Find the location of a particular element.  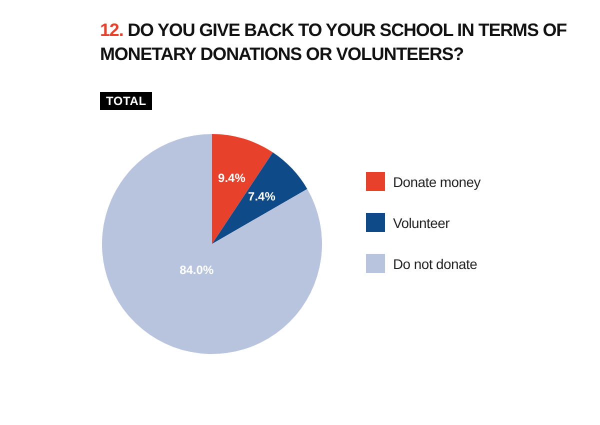

data-label: 7.4% is located at coordinates (262, 197).